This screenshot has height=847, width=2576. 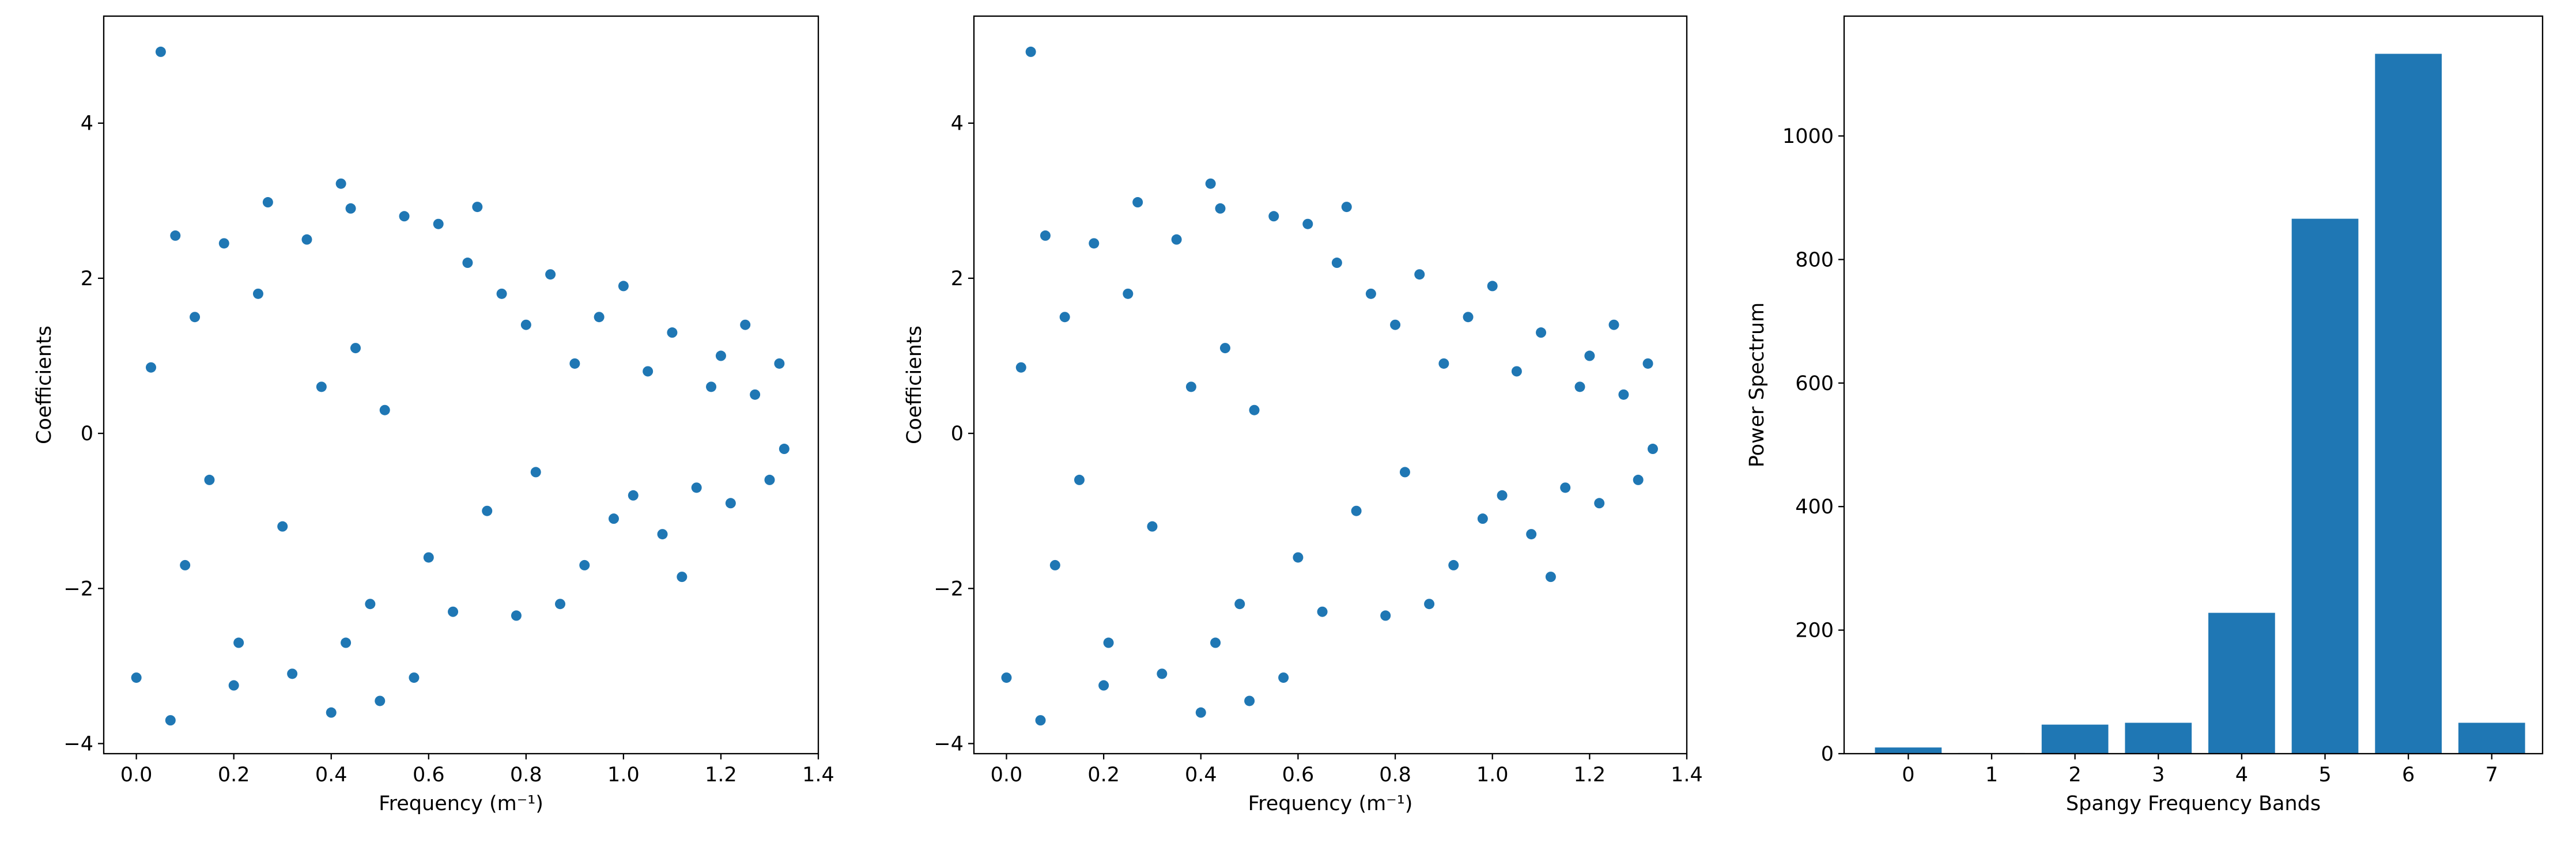 What do you see at coordinates (1908, 774) in the screenshot?
I see `x-tick-label: 0` at bounding box center [1908, 774].